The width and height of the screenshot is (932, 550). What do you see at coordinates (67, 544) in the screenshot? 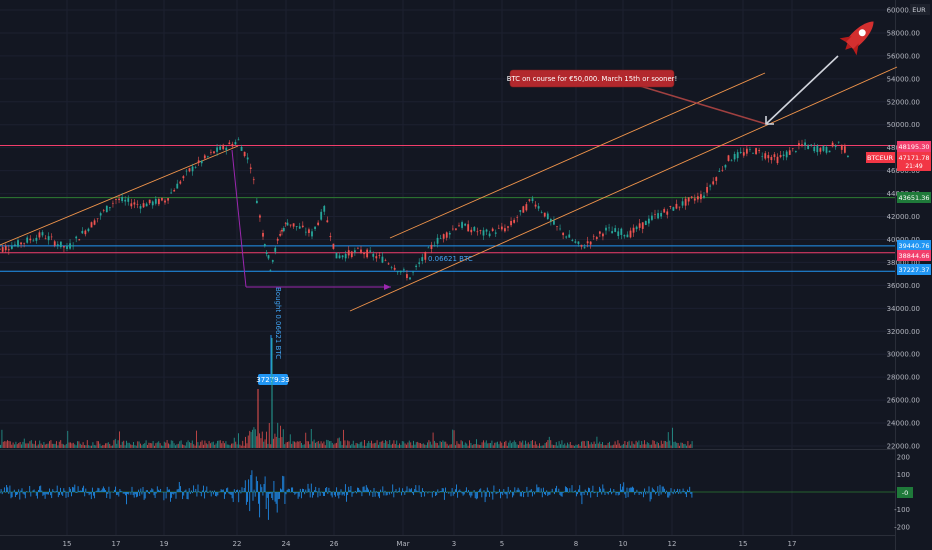
I see `time-tick-label: 15` at bounding box center [67, 544].